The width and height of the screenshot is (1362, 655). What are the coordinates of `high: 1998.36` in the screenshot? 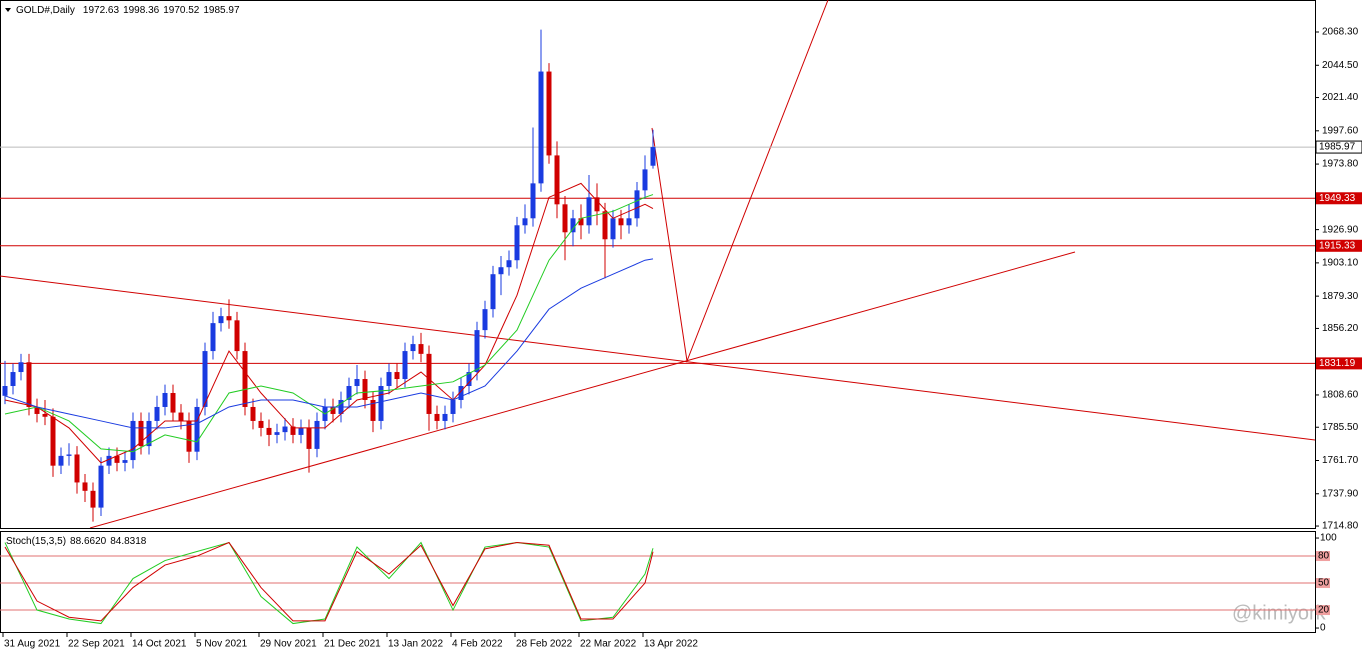 It's located at (141, 10).